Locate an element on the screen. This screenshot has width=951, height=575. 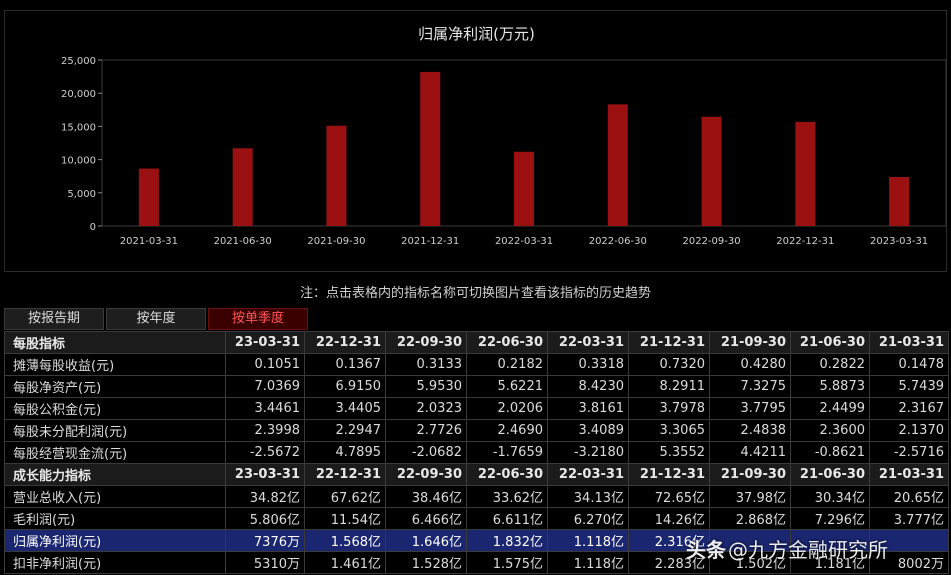
table-cell: 1.568亿 is located at coordinates (345, 540).